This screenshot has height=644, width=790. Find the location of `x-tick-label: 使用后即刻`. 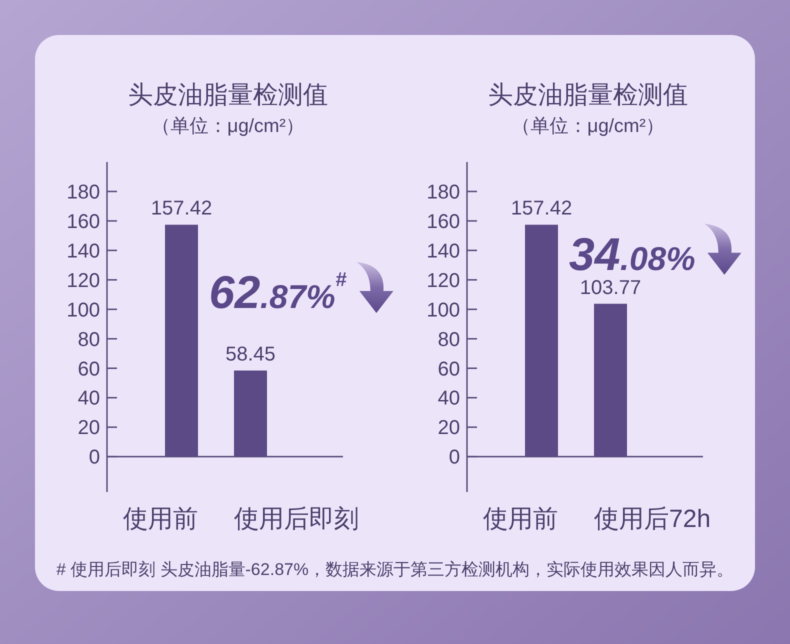

x-tick-label: 使用后即刻 is located at coordinates (296, 519).